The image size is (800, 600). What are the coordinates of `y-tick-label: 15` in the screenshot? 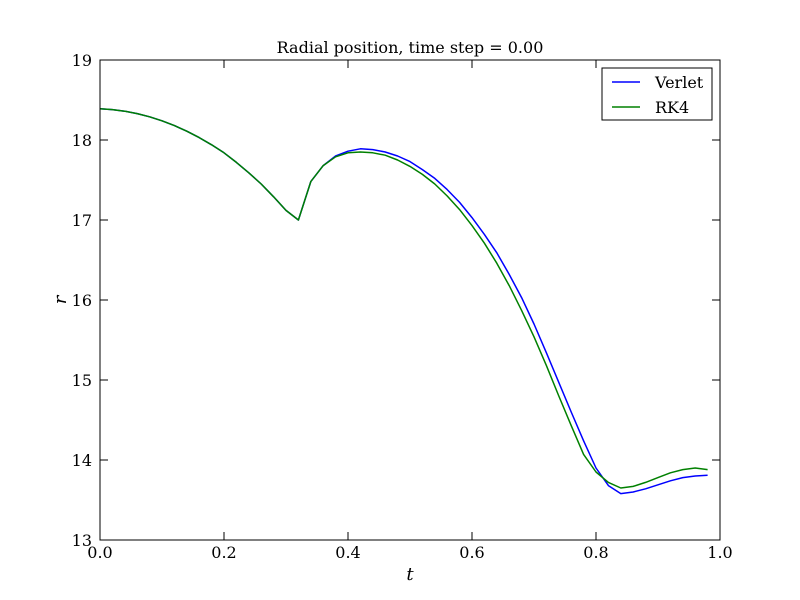 It's located at (82, 380).